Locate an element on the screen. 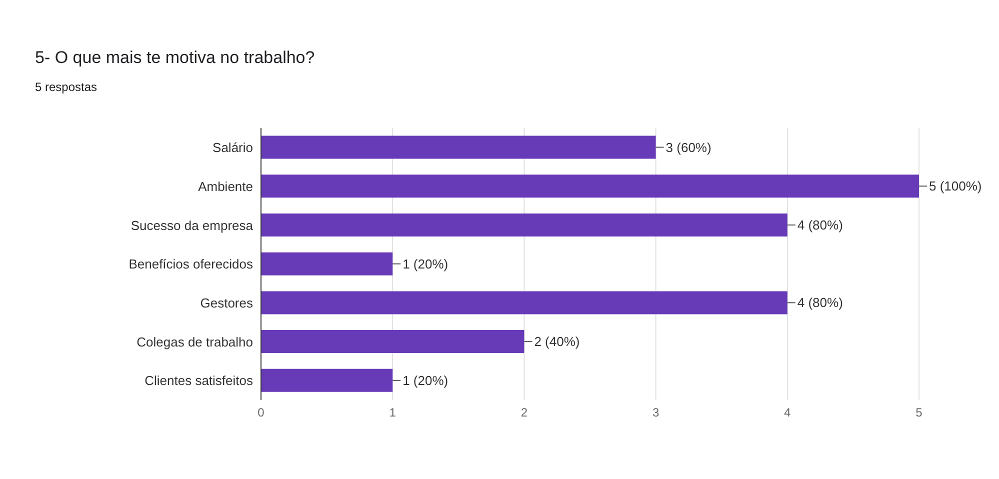 The image size is (999, 479). y-tick-label: Gestores is located at coordinates (227, 302).